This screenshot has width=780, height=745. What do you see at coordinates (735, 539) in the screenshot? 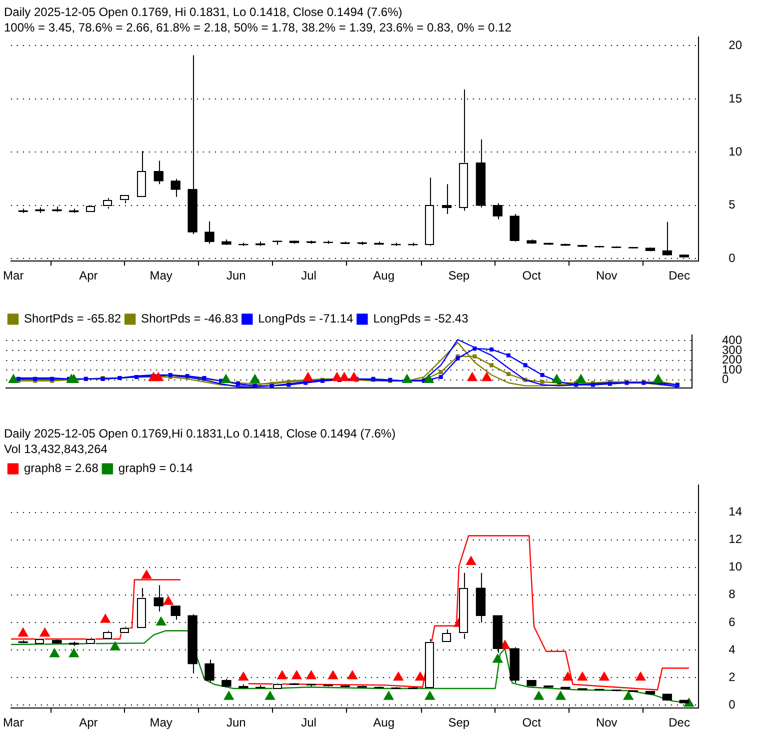
I see `y-tick-label: 12` at bounding box center [735, 539].